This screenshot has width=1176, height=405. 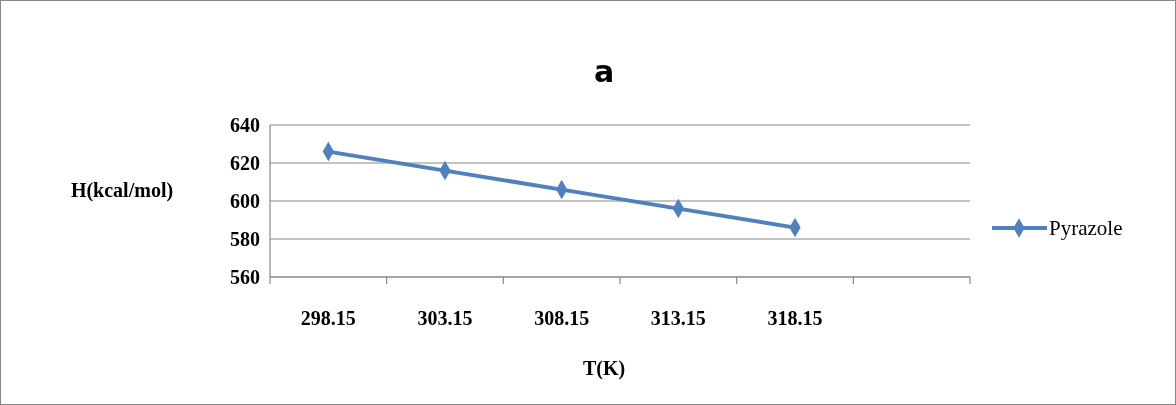 What do you see at coordinates (328, 318) in the screenshot?
I see `x-tick-label: 298.15` at bounding box center [328, 318].